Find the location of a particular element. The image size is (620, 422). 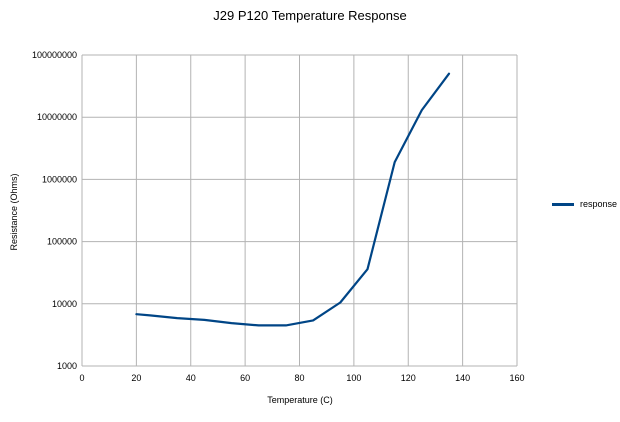

legend-swatch-response is located at coordinates (563, 204).